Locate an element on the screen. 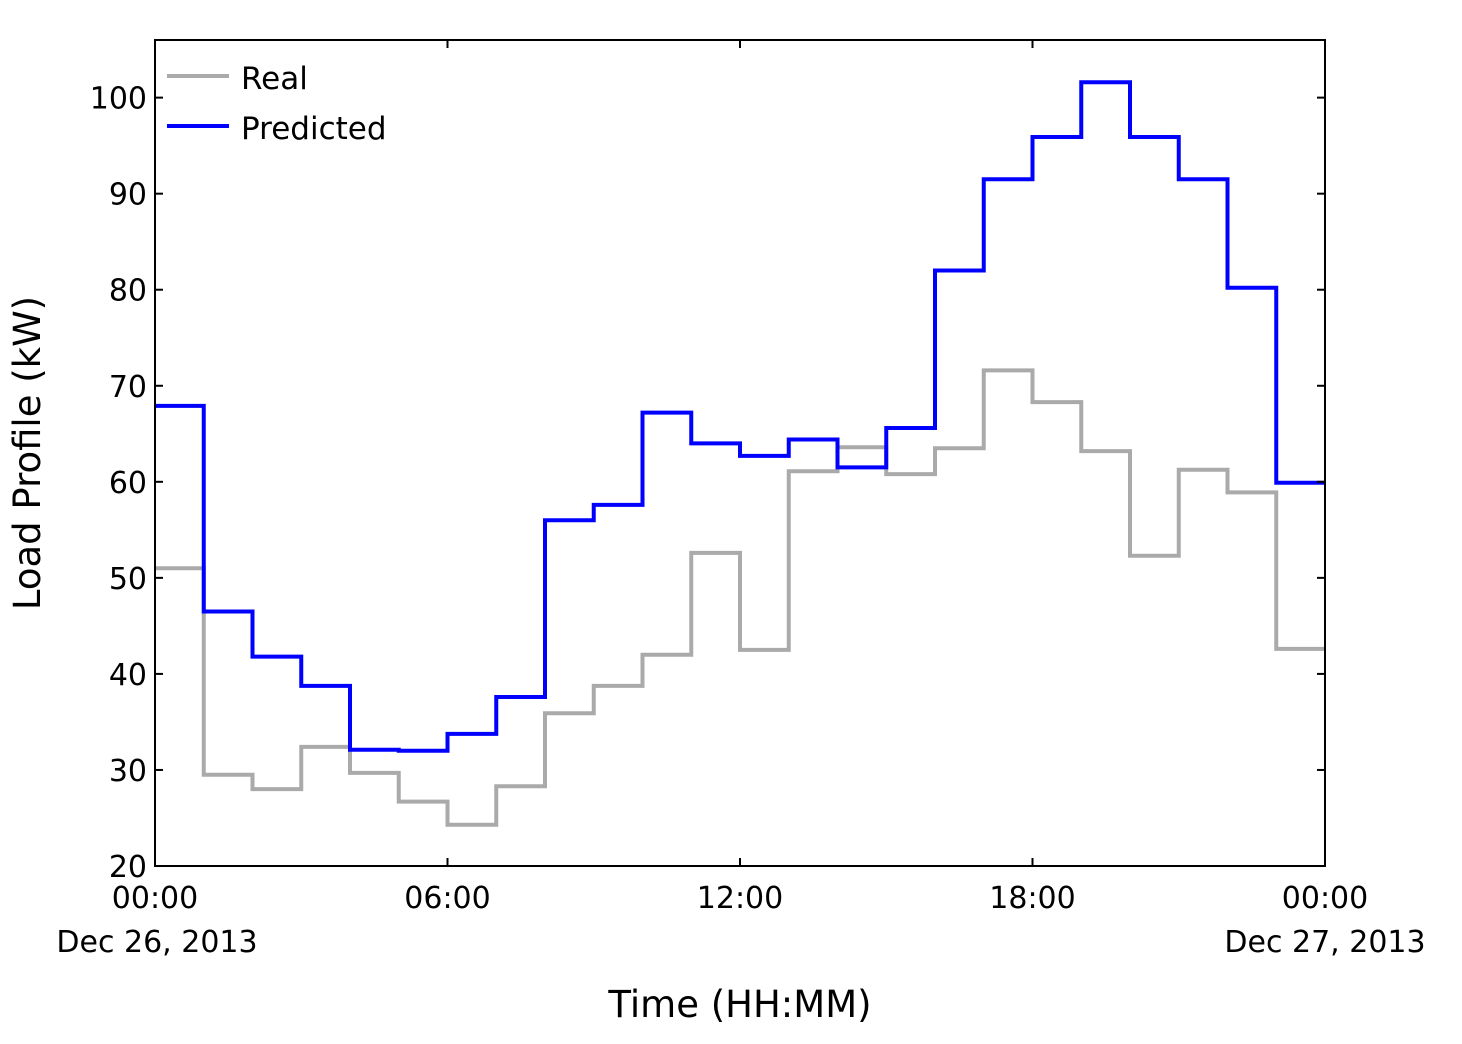 This screenshot has height=1044, width=1462. y-tick-label: 50 is located at coordinates (128, 579).